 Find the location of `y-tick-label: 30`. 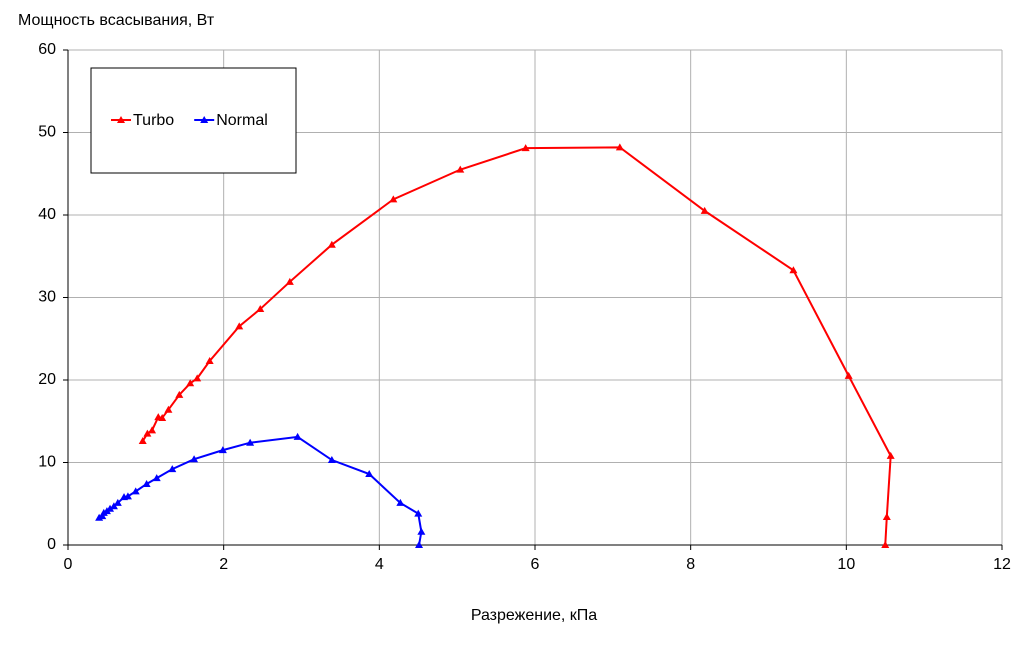

y-tick-label: 30 is located at coordinates (47, 297).